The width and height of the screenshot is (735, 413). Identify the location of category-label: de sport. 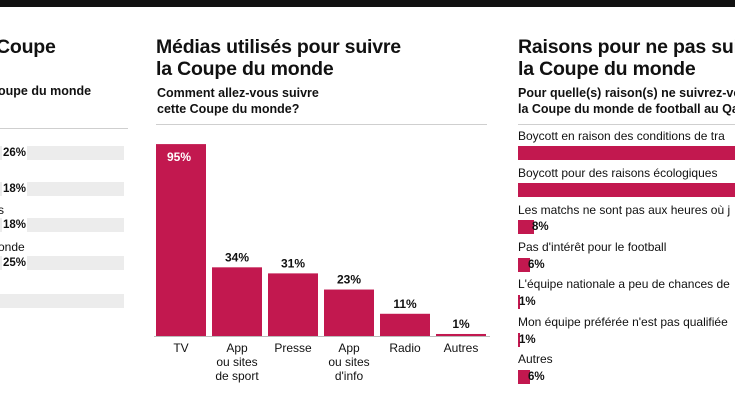
(237, 376).